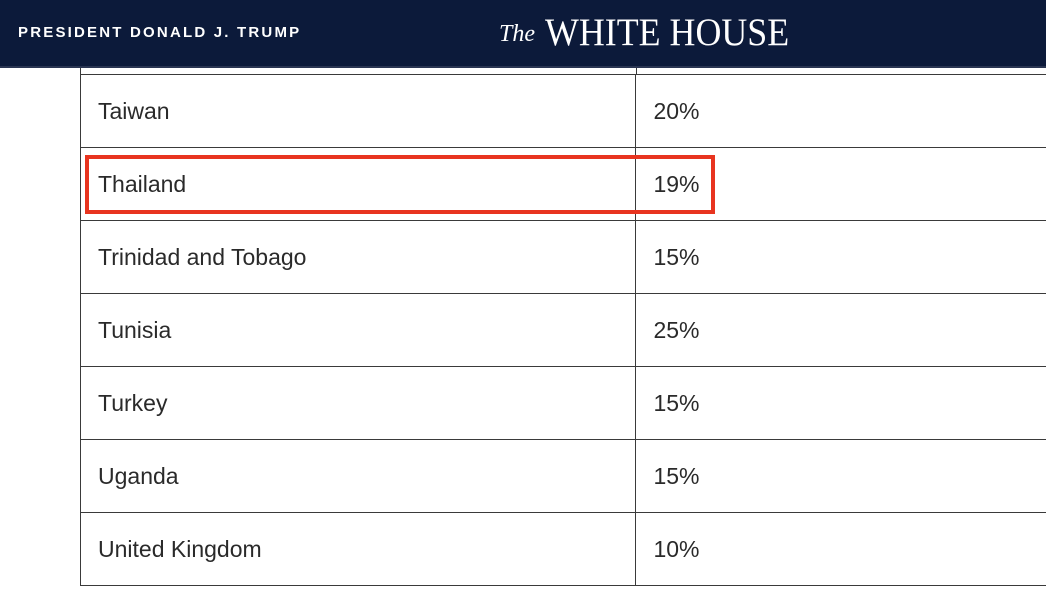  What do you see at coordinates (358, 549) in the screenshot?
I see `country-cell: United Kingdom` at bounding box center [358, 549].